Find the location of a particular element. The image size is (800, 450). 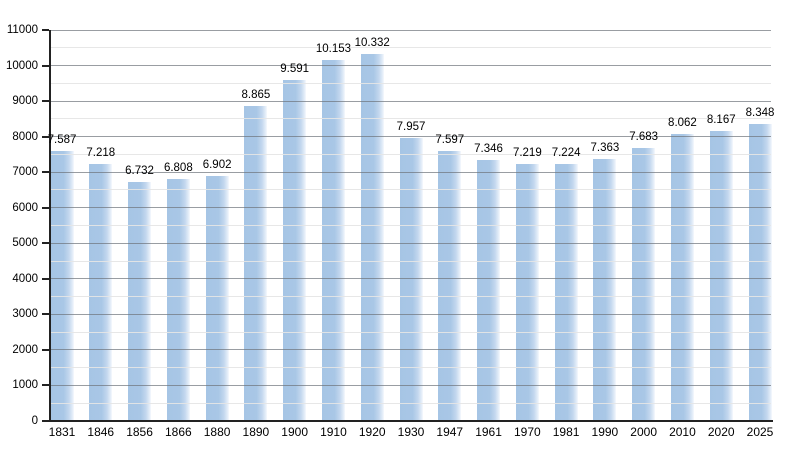

y-axis-tick-label: 9000 is located at coordinates (25, 101).